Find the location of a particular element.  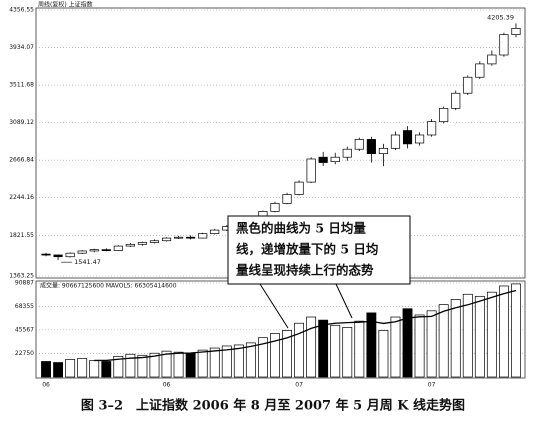

y-tick-label: 22750 is located at coordinates (24, 353).